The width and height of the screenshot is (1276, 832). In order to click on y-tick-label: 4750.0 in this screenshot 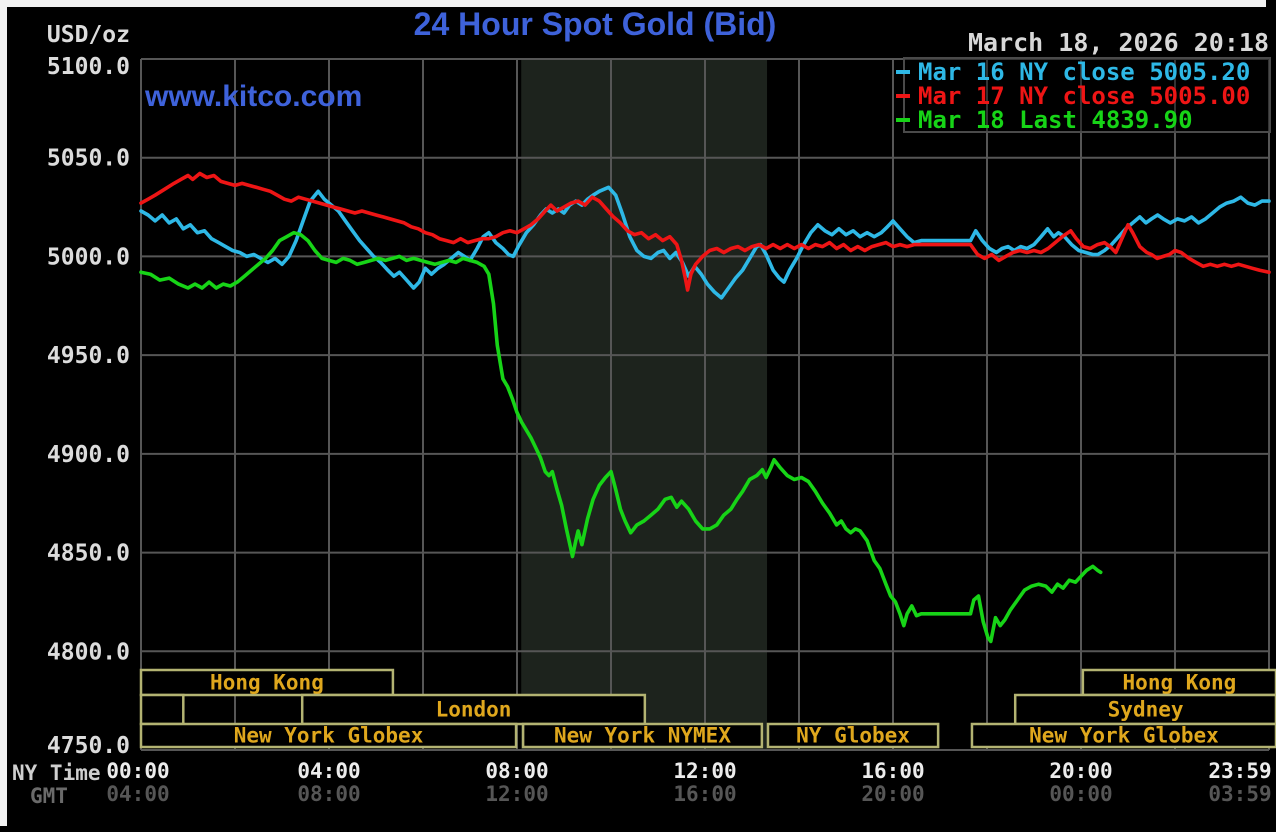, I will do `click(88, 746)`.